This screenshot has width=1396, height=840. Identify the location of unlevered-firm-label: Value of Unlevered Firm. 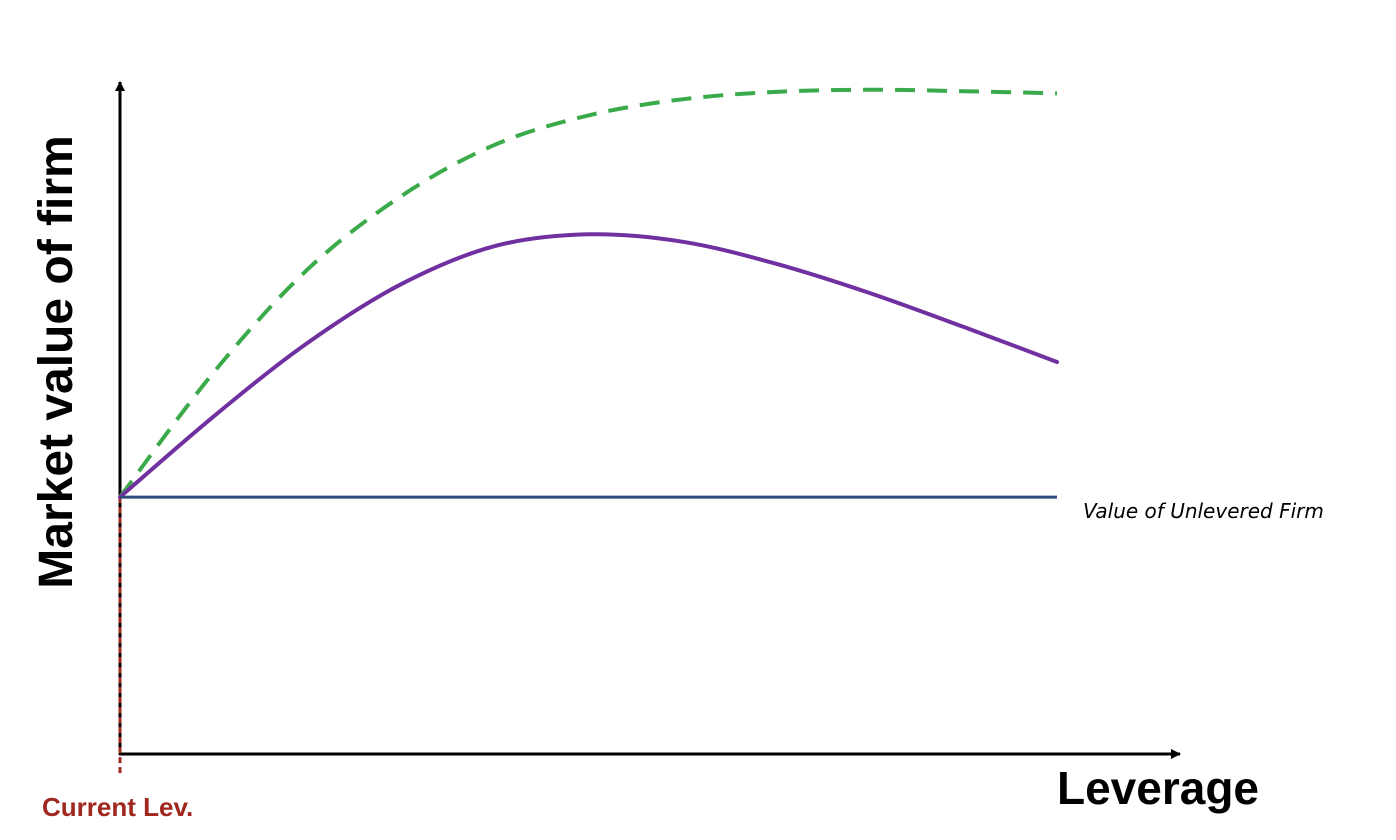
(1203, 511).